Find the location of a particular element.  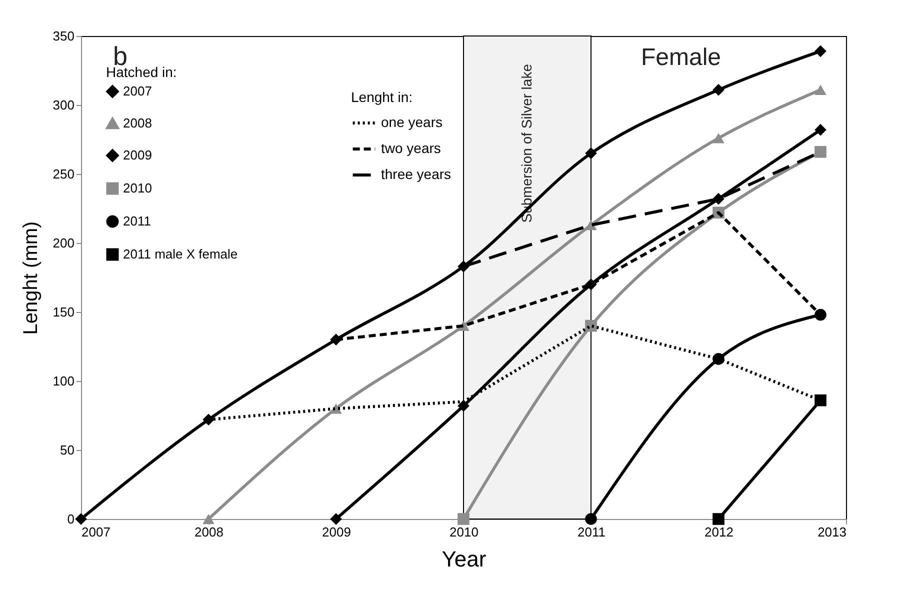

legend-label: 2010 is located at coordinates (137, 188).